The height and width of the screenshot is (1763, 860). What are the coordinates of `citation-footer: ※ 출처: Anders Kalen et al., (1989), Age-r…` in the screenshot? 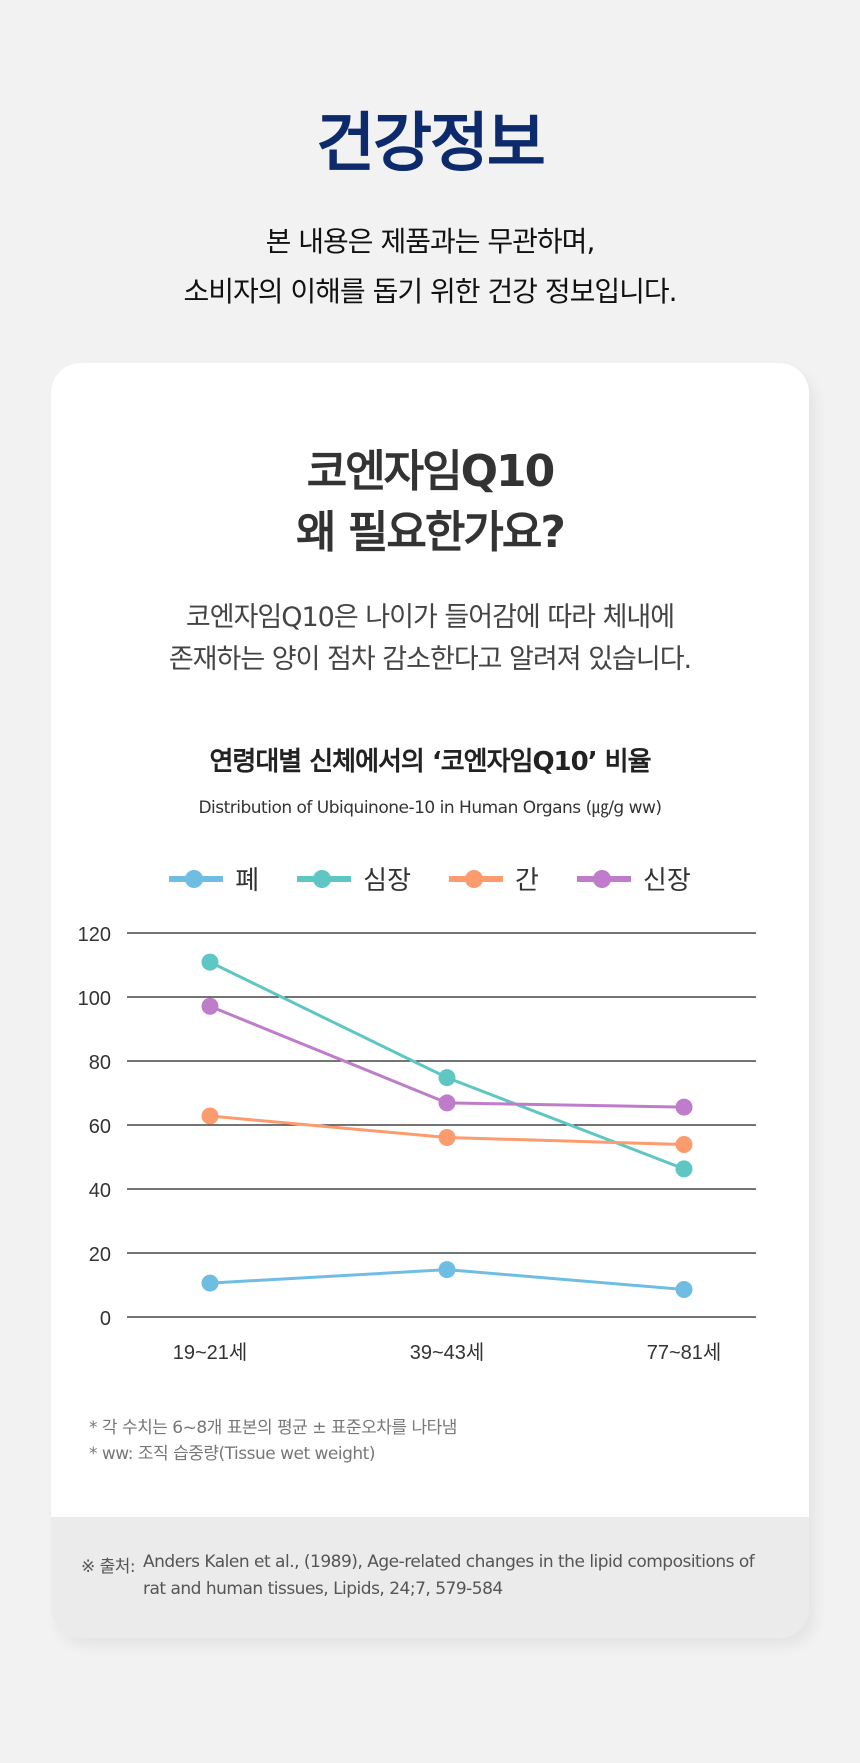 It's located at (430, 1577).